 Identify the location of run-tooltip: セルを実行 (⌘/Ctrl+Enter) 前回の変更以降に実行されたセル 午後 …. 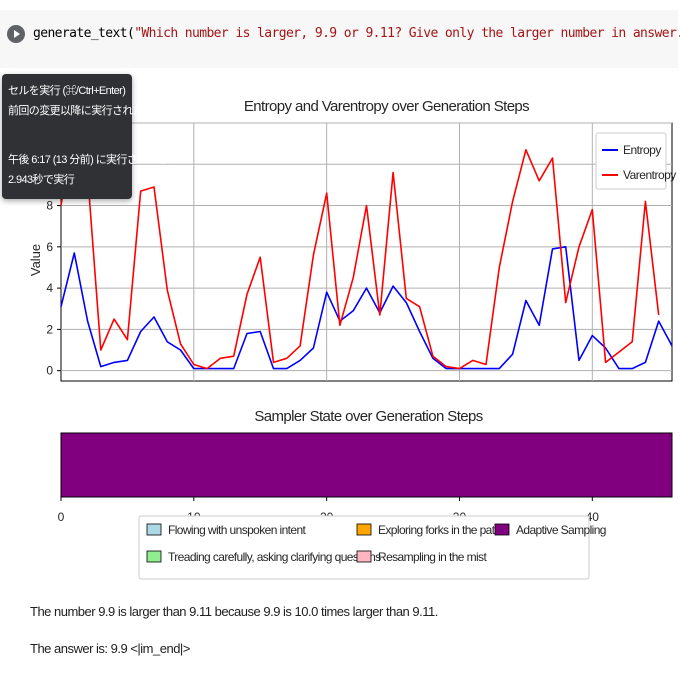
(90, 136).